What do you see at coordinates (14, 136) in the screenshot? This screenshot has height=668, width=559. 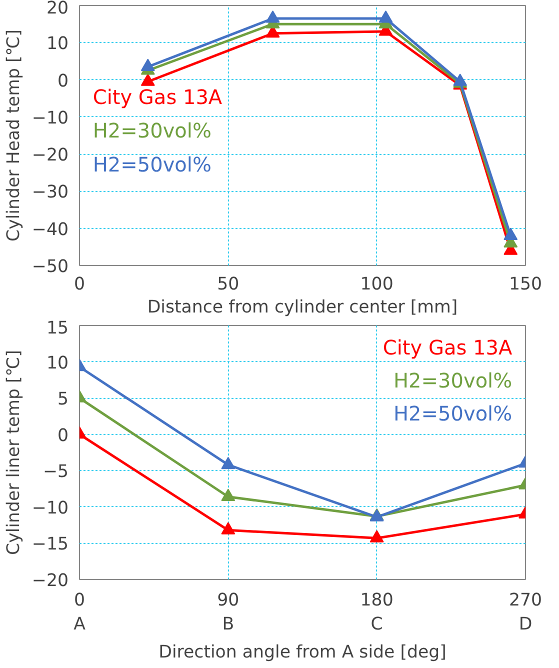 I see `y-axis-title: Cylinder Head temp [℃]` at bounding box center [14, 136].